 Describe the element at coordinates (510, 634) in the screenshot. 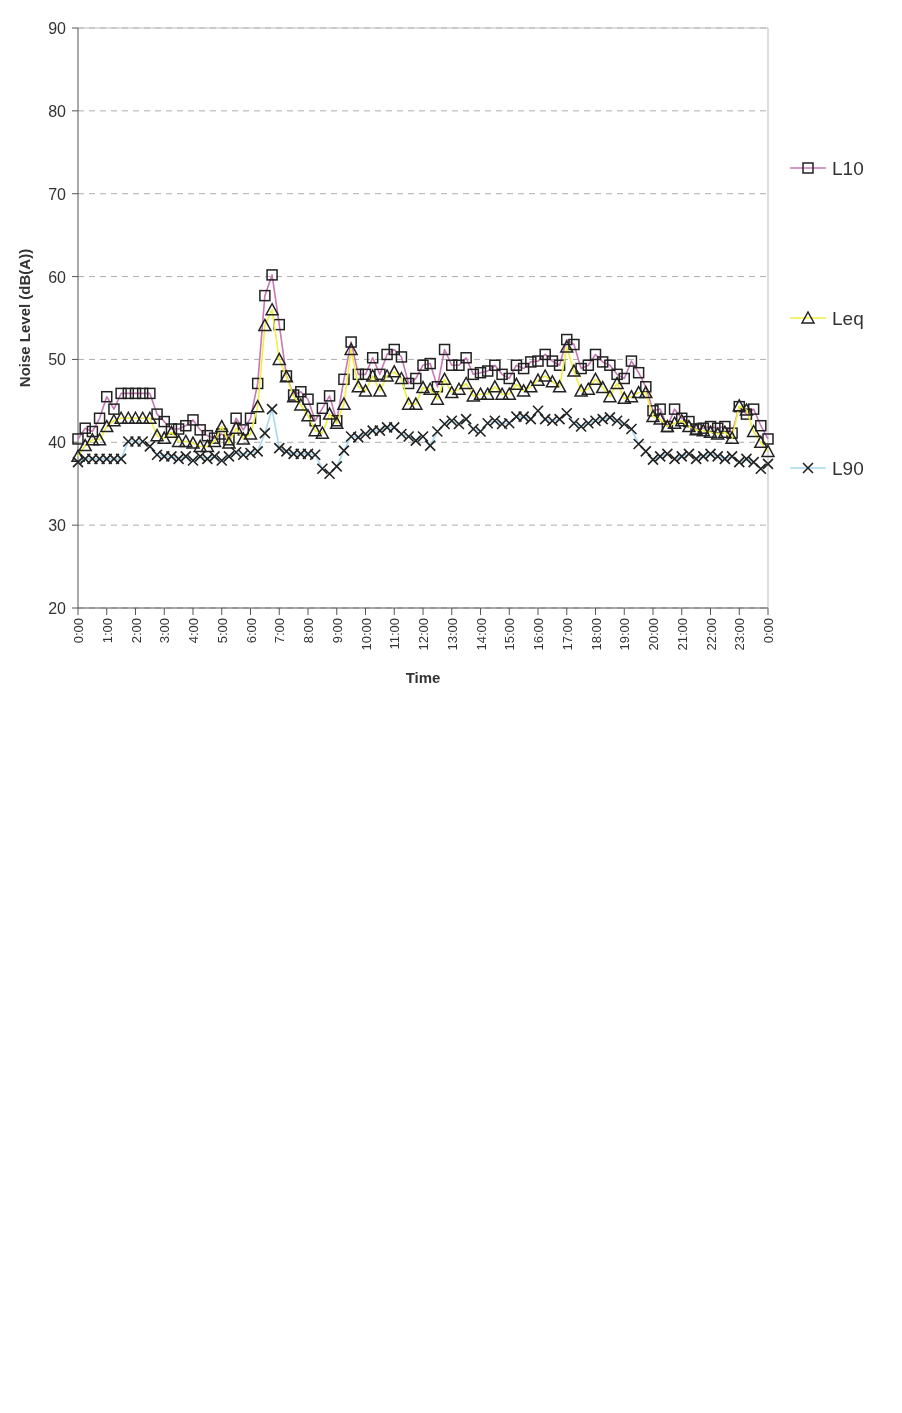

I see `x-tick-label: 15:00` at that location.